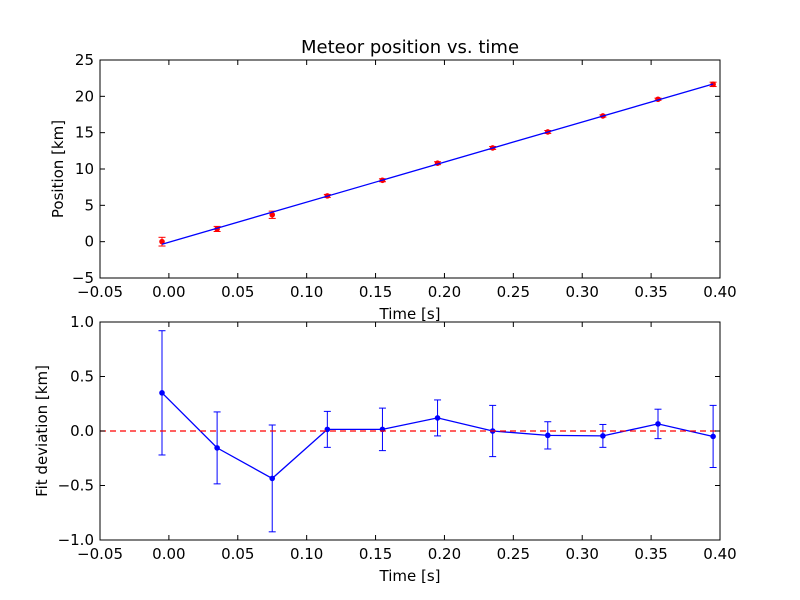 The height and width of the screenshot is (600, 800). Describe the element at coordinates (100, 554) in the screenshot. I see `deviation-x-tick-label: −0.05` at that location.